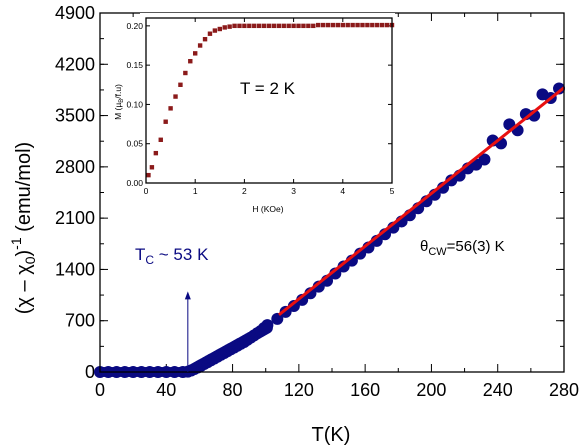 The width and height of the screenshot is (581, 446). I want to click on y-tick-label: 2800, so click(75, 167).